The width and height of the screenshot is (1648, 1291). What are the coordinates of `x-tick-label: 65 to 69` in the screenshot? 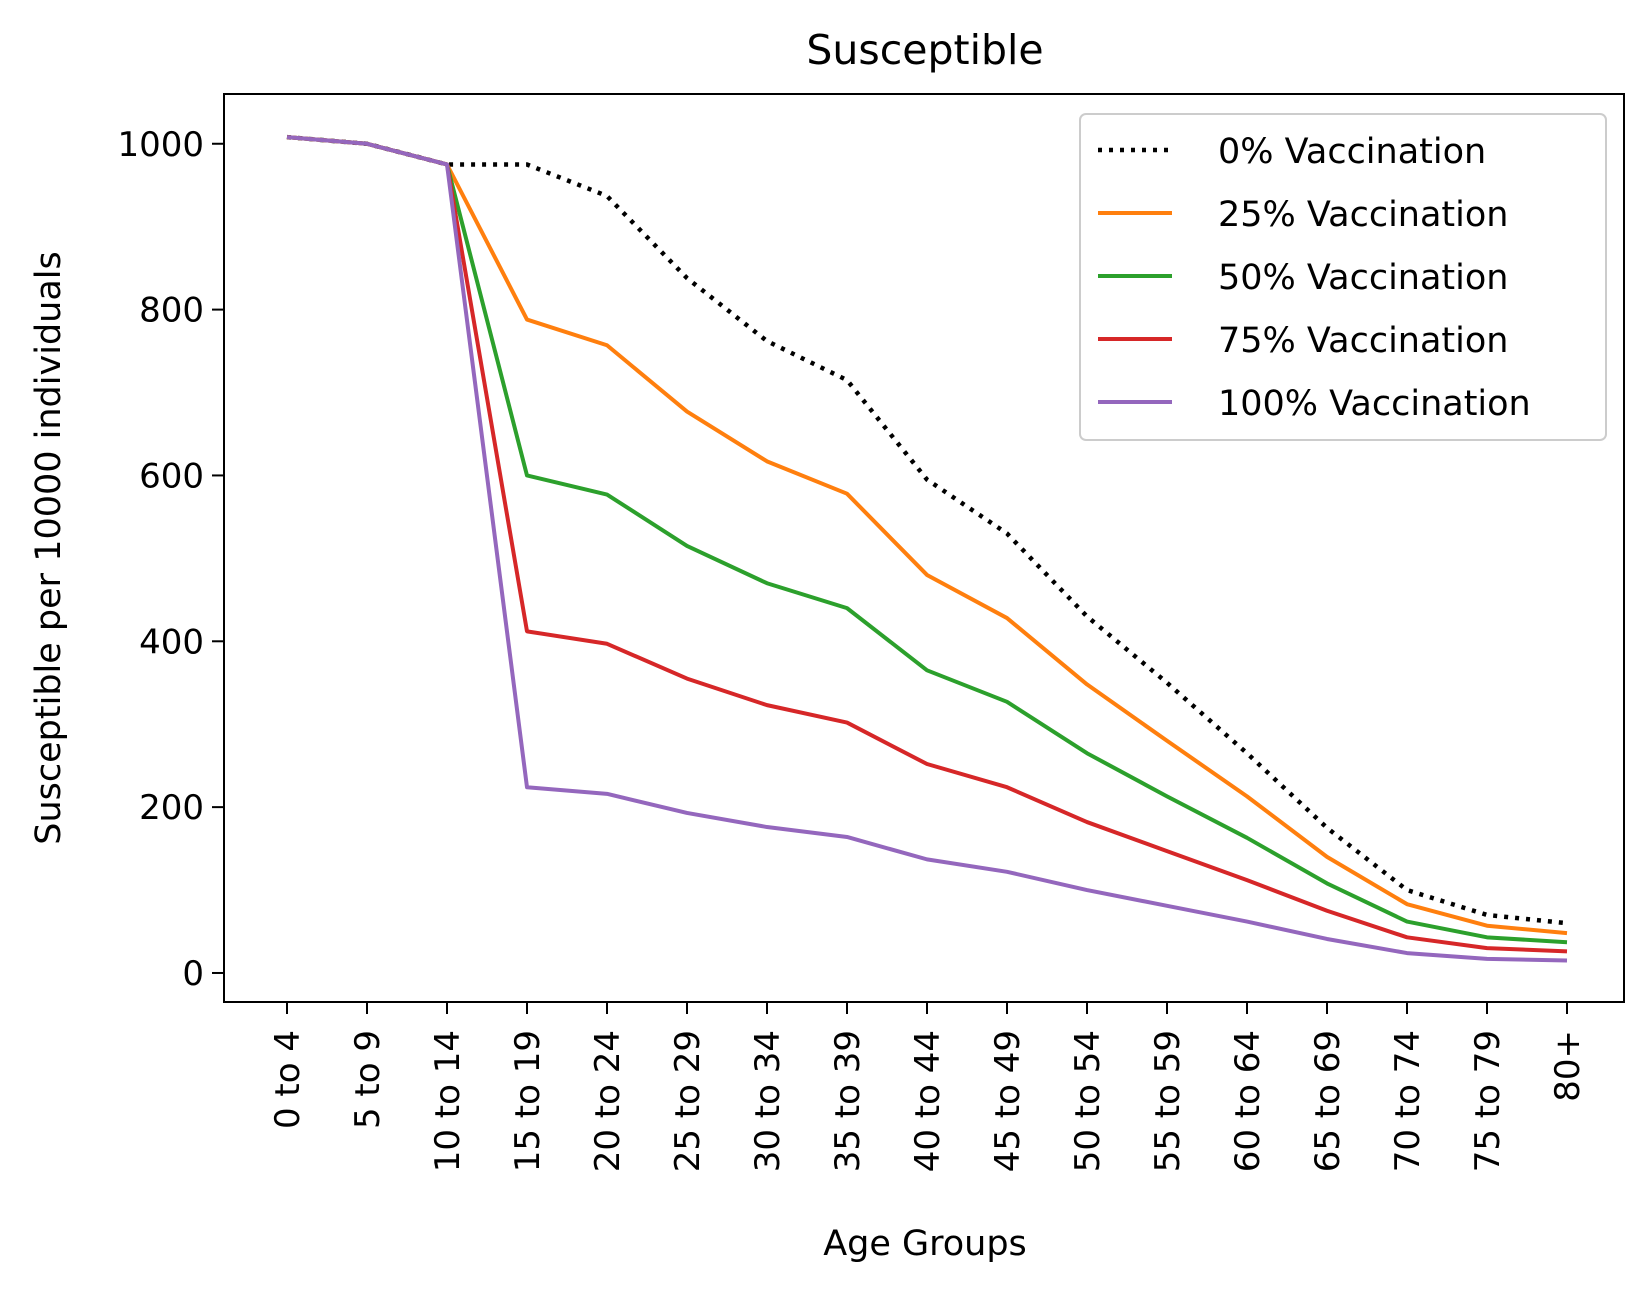 It's located at (1328, 1101).